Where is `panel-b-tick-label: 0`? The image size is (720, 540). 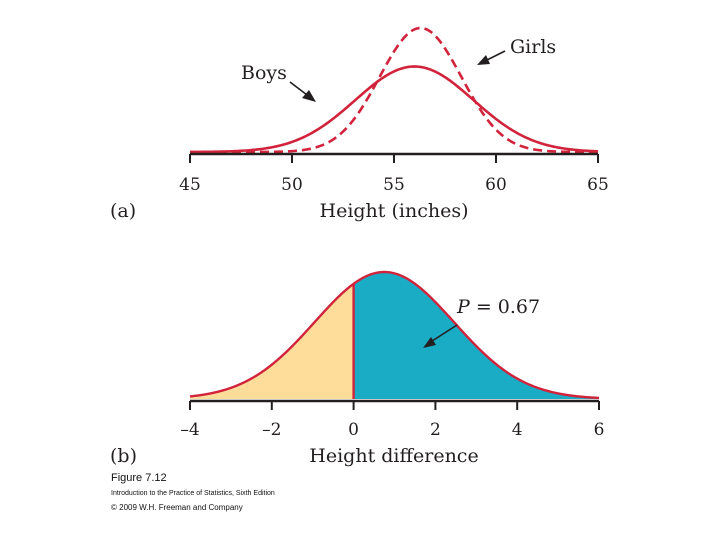
panel-b-tick-label: 0 is located at coordinates (353, 430).